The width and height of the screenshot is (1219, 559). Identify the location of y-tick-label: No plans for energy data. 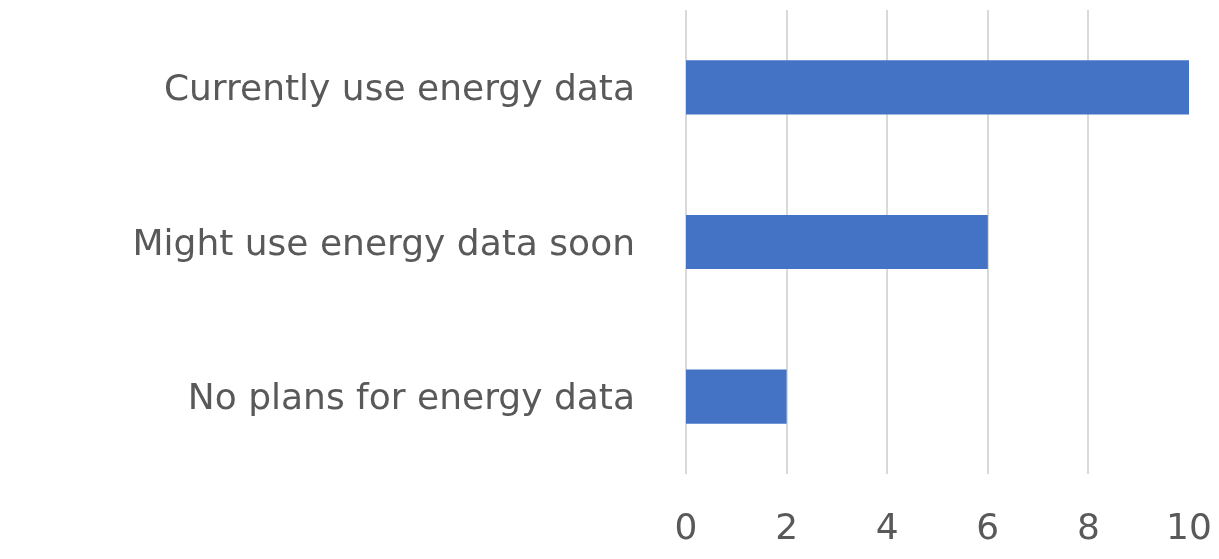
(411, 397).